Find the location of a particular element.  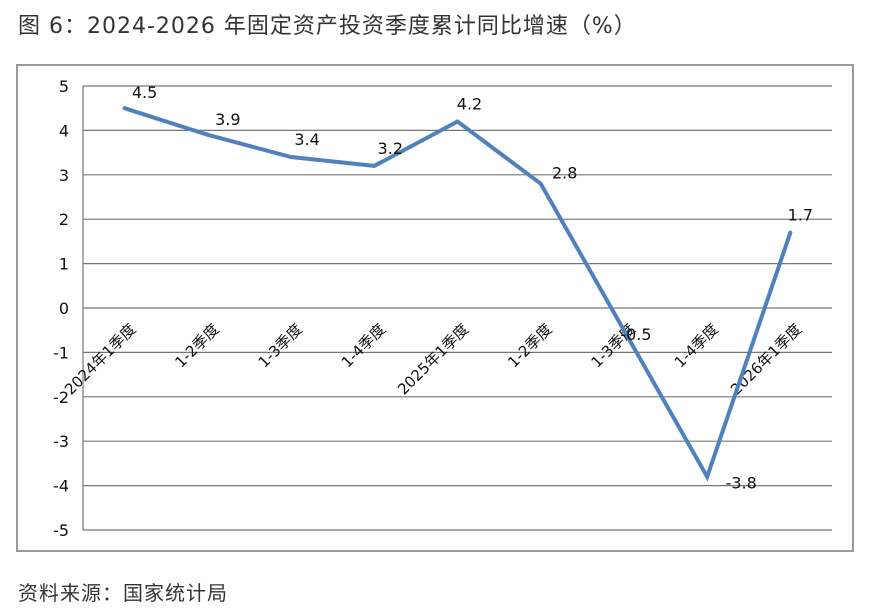

data-label: 4.2 is located at coordinates (469, 104).